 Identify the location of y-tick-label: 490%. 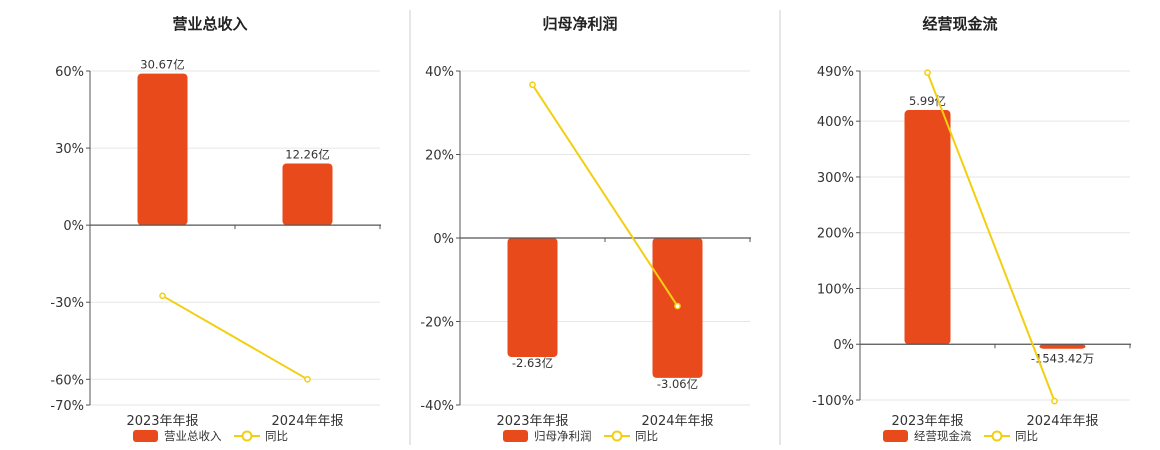
(835, 72).